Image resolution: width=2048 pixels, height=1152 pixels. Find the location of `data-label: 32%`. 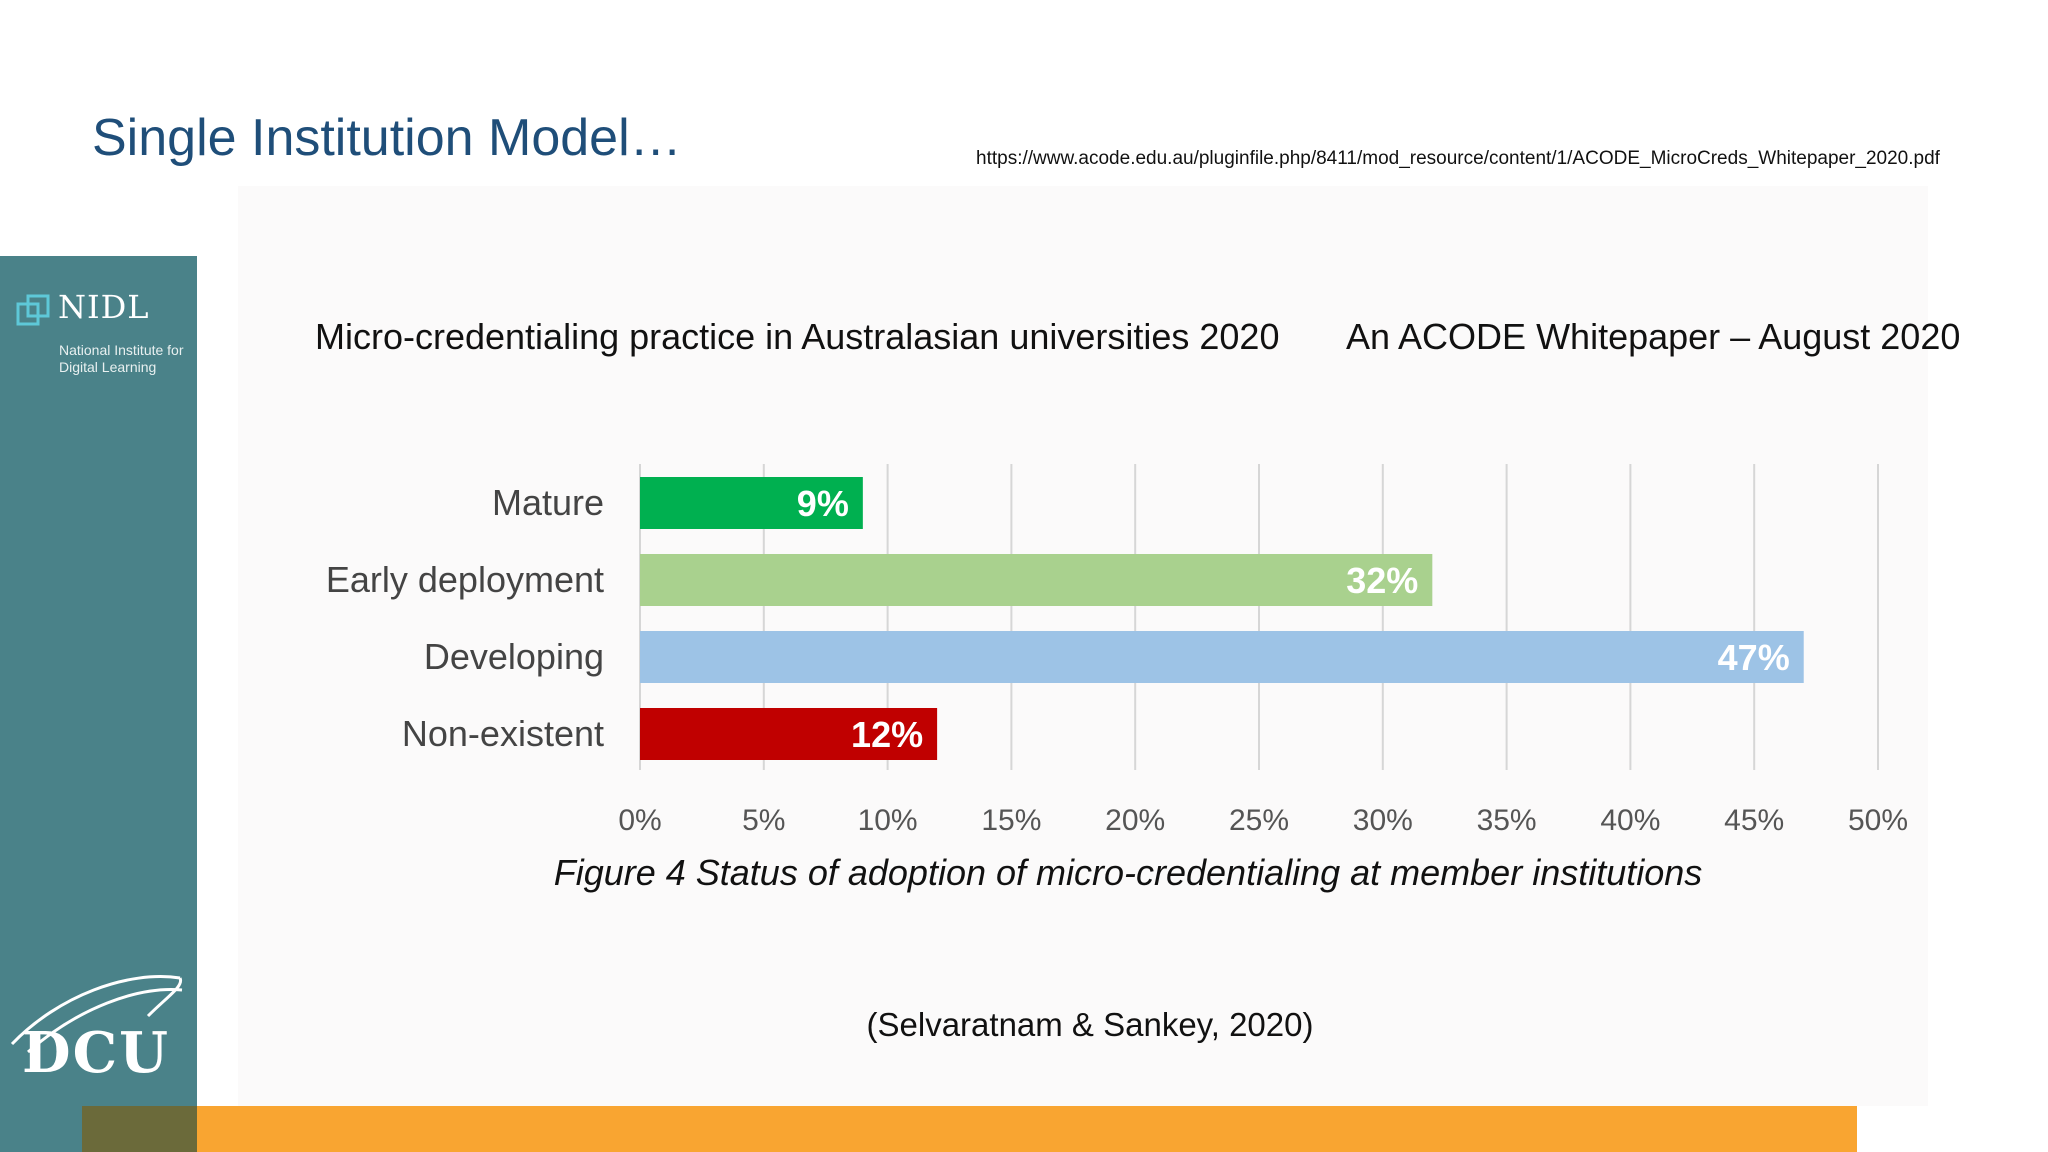

data-label: 32% is located at coordinates (1382, 580).